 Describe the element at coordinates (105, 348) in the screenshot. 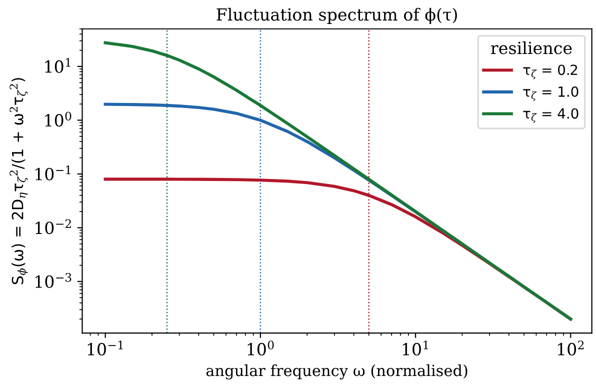

I see `x-tick-label: 10$^{−1}$` at that location.